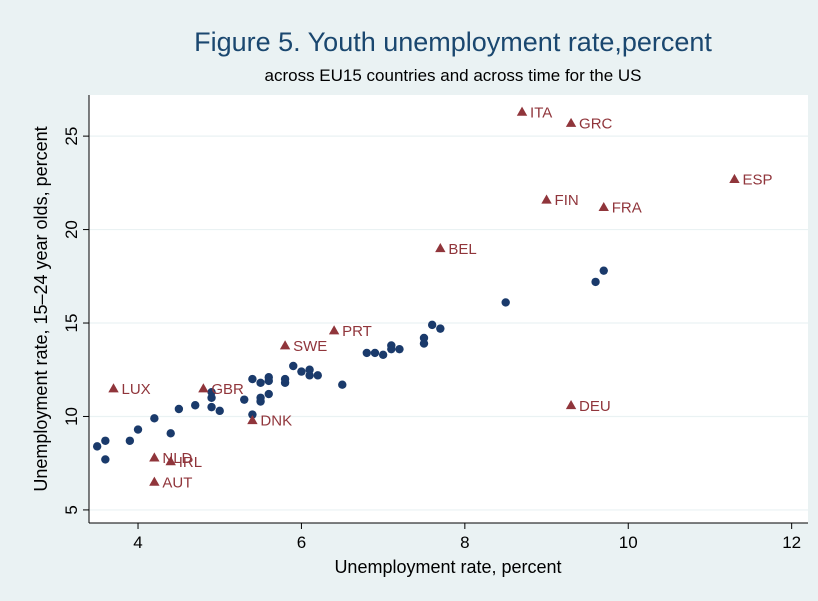  Describe the element at coordinates (71, 323) in the screenshot. I see `y-tick-label: 15` at that location.